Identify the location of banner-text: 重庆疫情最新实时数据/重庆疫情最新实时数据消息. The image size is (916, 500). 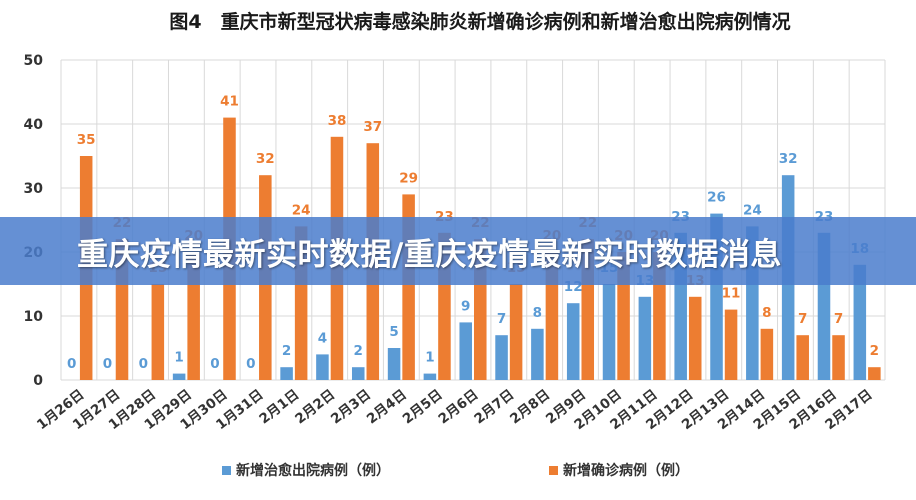
(429, 254).